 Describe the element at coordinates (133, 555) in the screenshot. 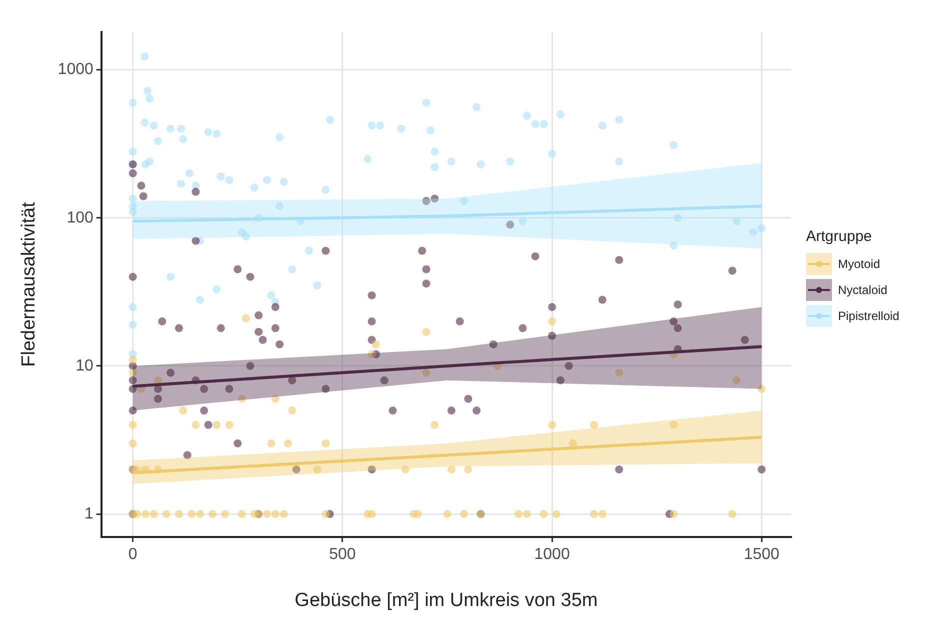

I see `x-tick-label: 0` at that location.